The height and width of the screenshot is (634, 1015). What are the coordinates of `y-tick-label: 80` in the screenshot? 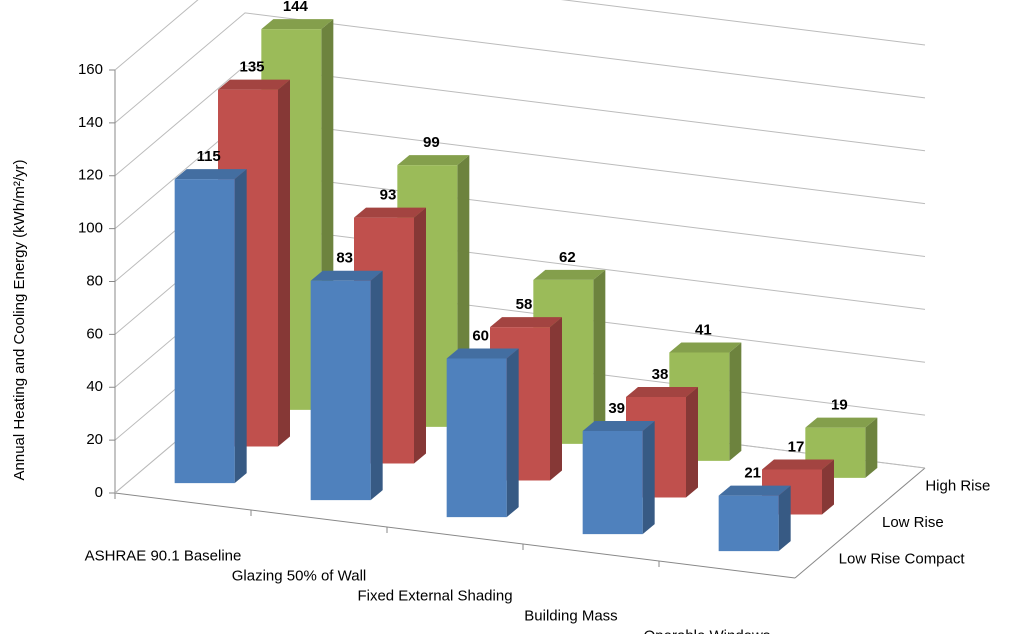 It's located at (94, 280).